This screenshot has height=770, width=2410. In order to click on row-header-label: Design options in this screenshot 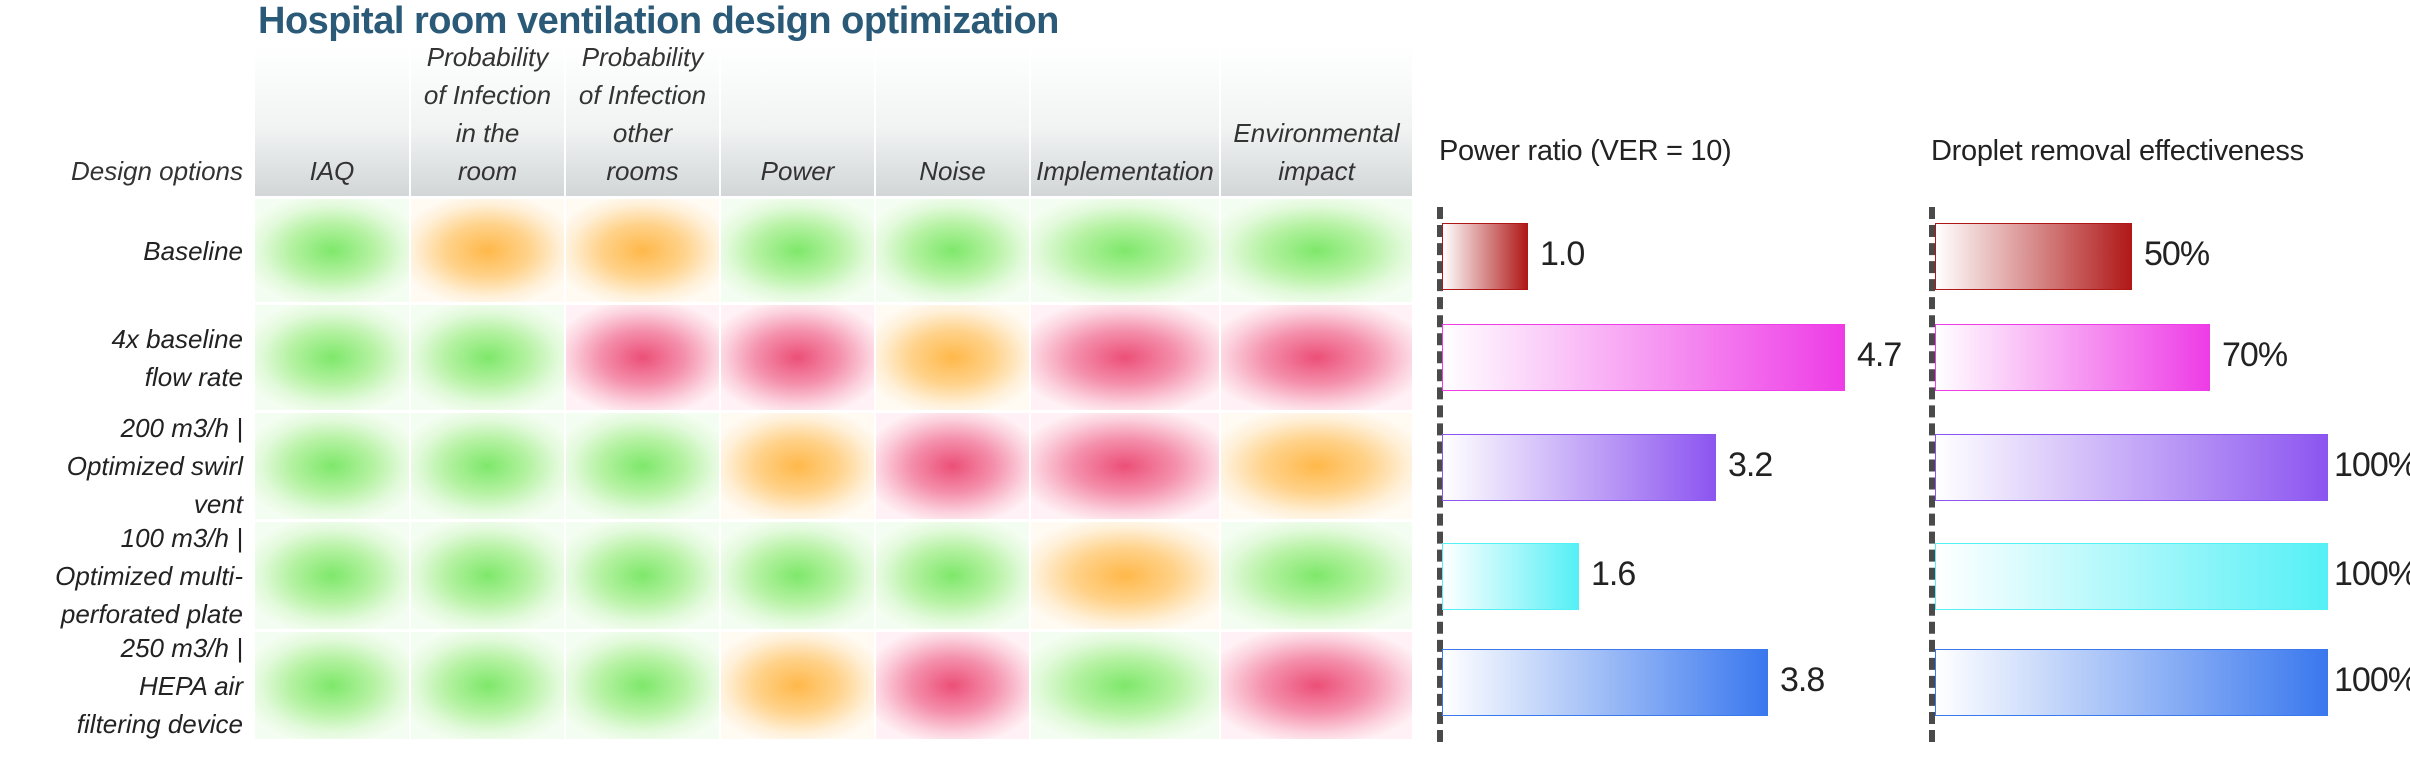, I will do `click(157, 171)`.